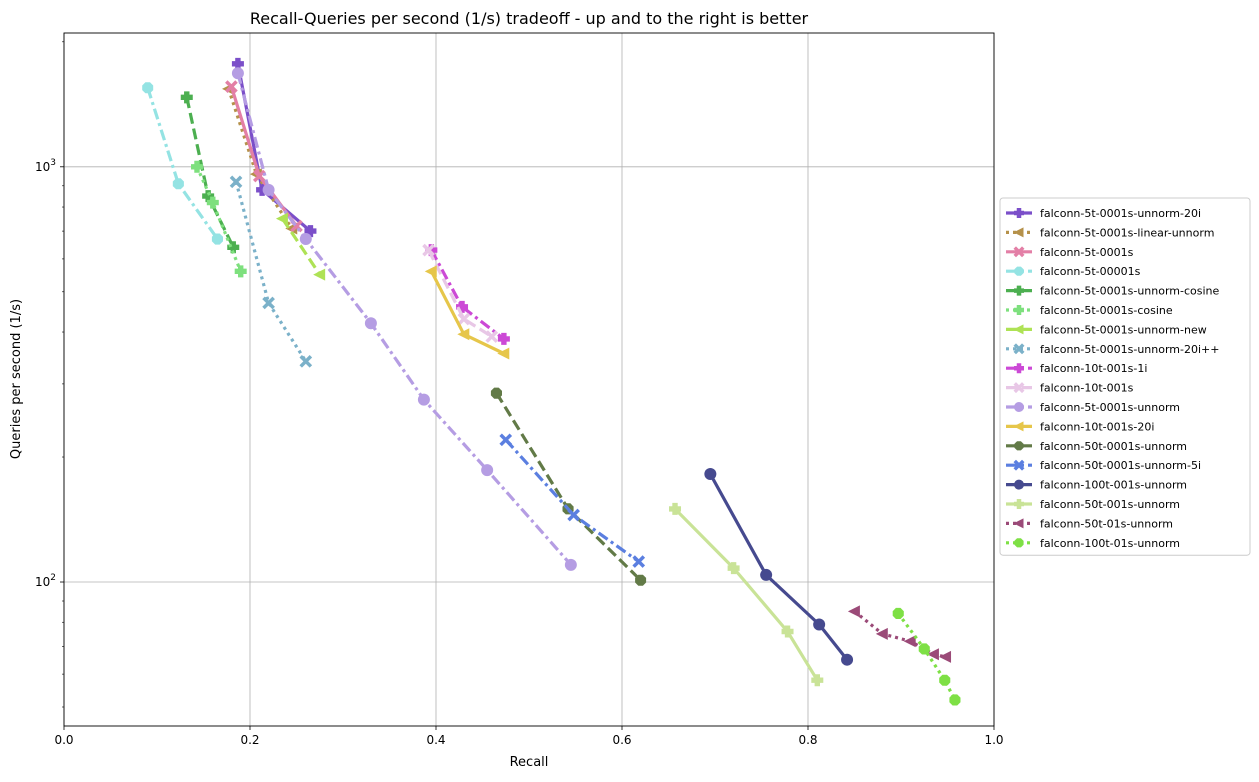  I want to click on legend-entry: falconn-5t-0001s, so click(1070, 252).